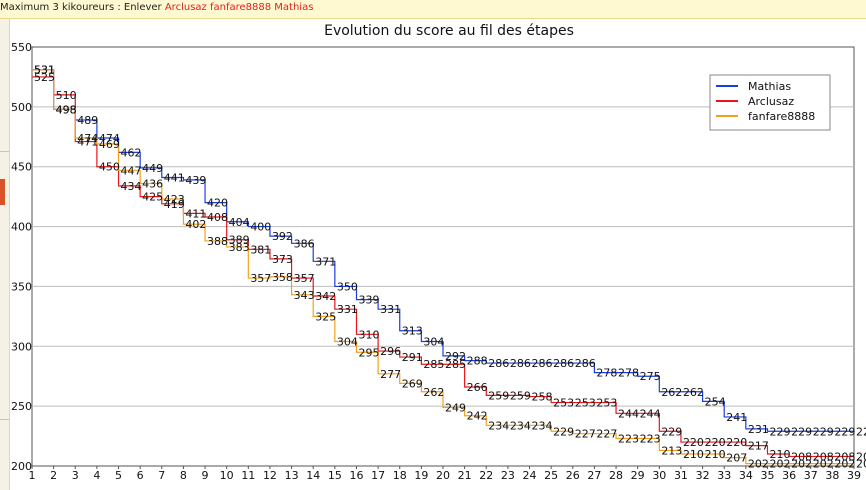 The width and height of the screenshot is (866, 490). I want to click on data-label: 210, so click(693, 454).